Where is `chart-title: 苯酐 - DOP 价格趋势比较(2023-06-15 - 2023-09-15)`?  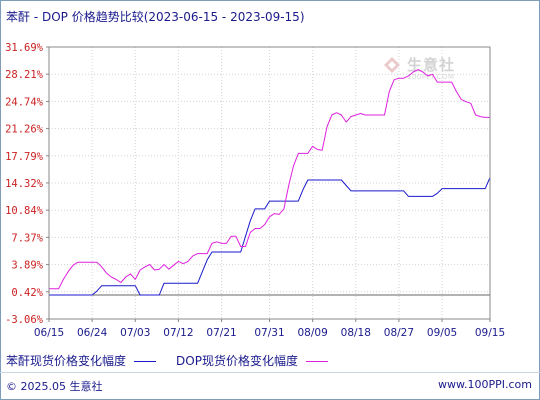 chart-title: 苯酐 - DOP 价格趋势比较(2023-06-15 - 2023-09-15) is located at coordinates (155, 17).